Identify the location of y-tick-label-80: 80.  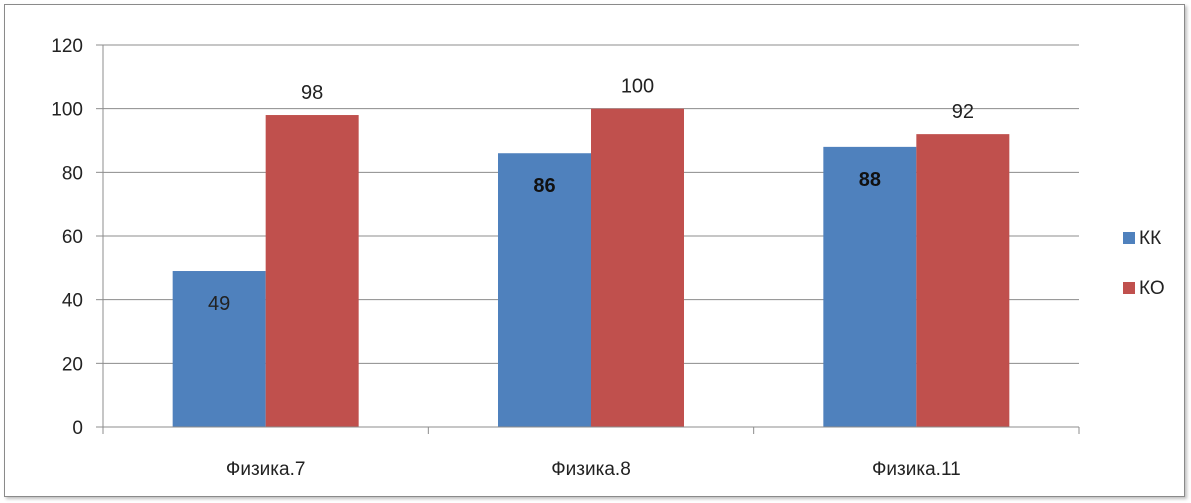
(72, 173).